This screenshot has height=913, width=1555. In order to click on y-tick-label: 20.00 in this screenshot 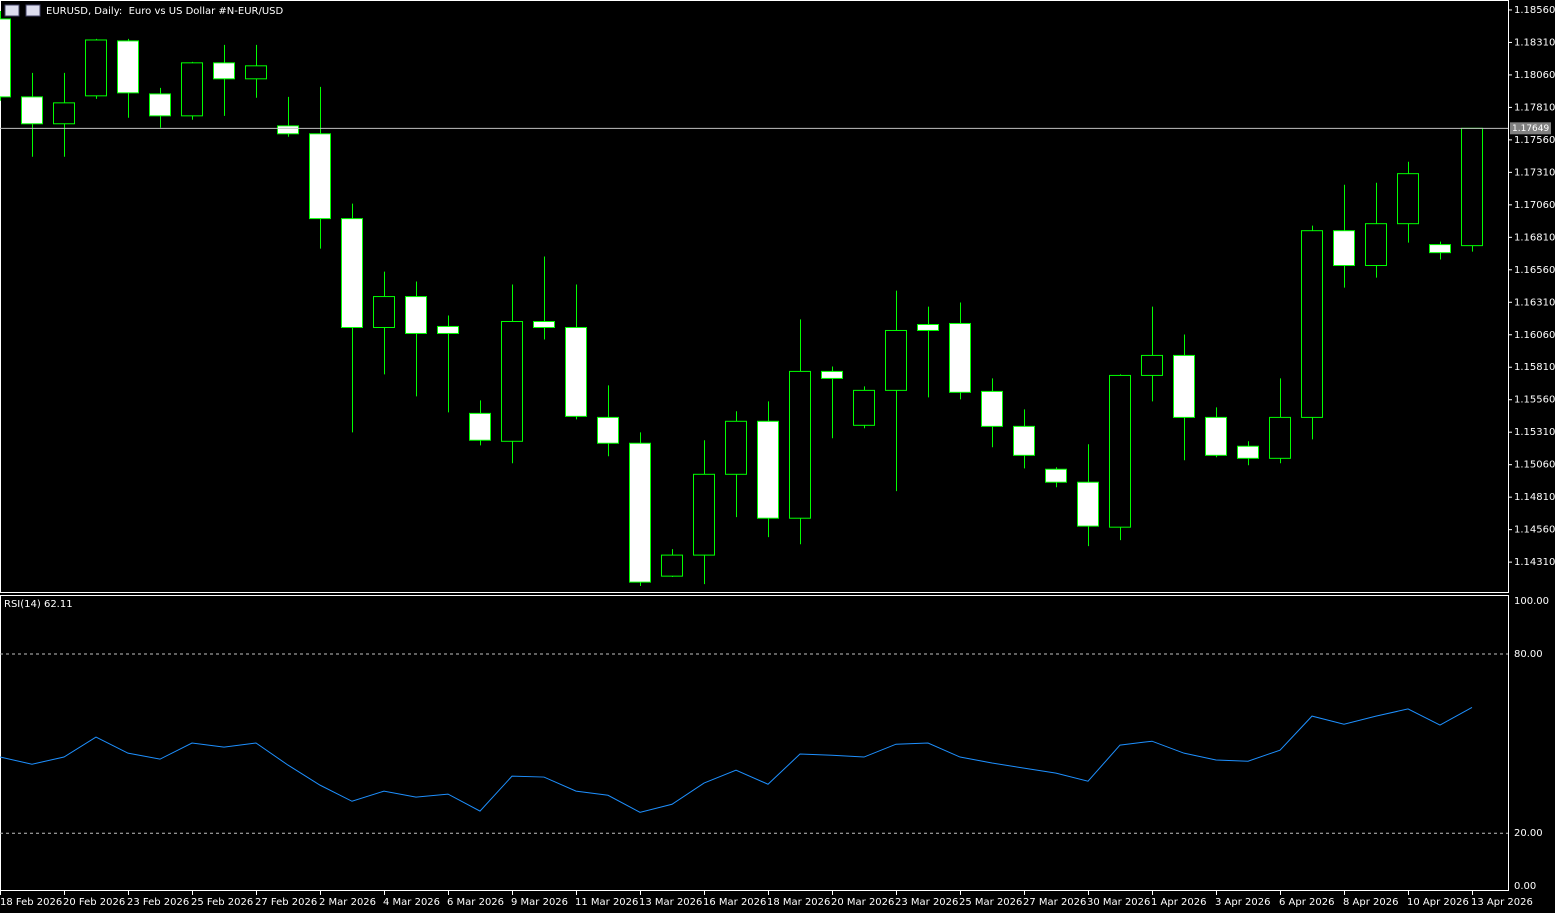, I will do `click(1528, 833)`.